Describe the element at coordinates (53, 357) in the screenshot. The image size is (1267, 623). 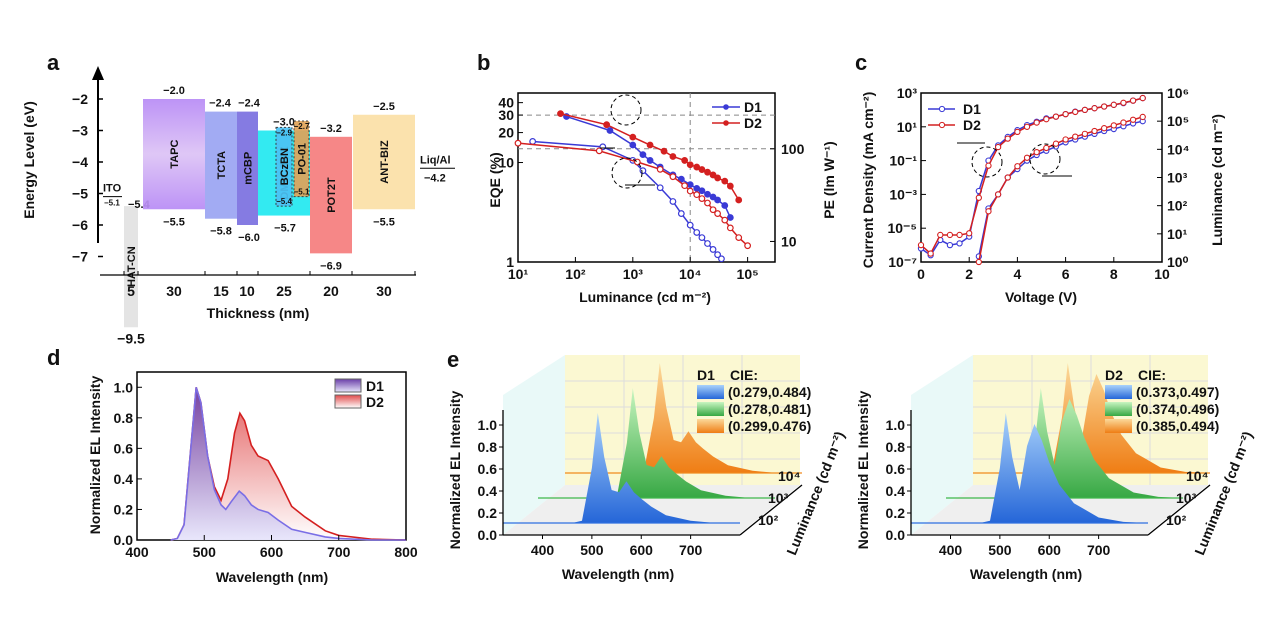
I see `panel-label-d: d` at that location.